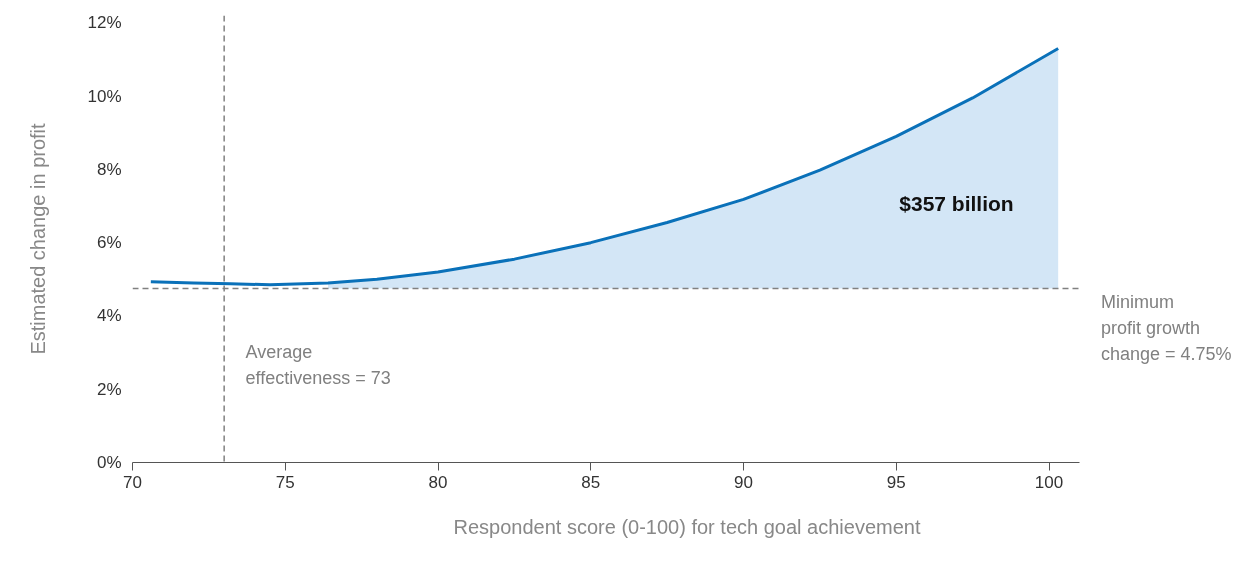  Describe the element at coordinates (743, 482) in the screenshot. I see `x-tick-label: 90` at that location.